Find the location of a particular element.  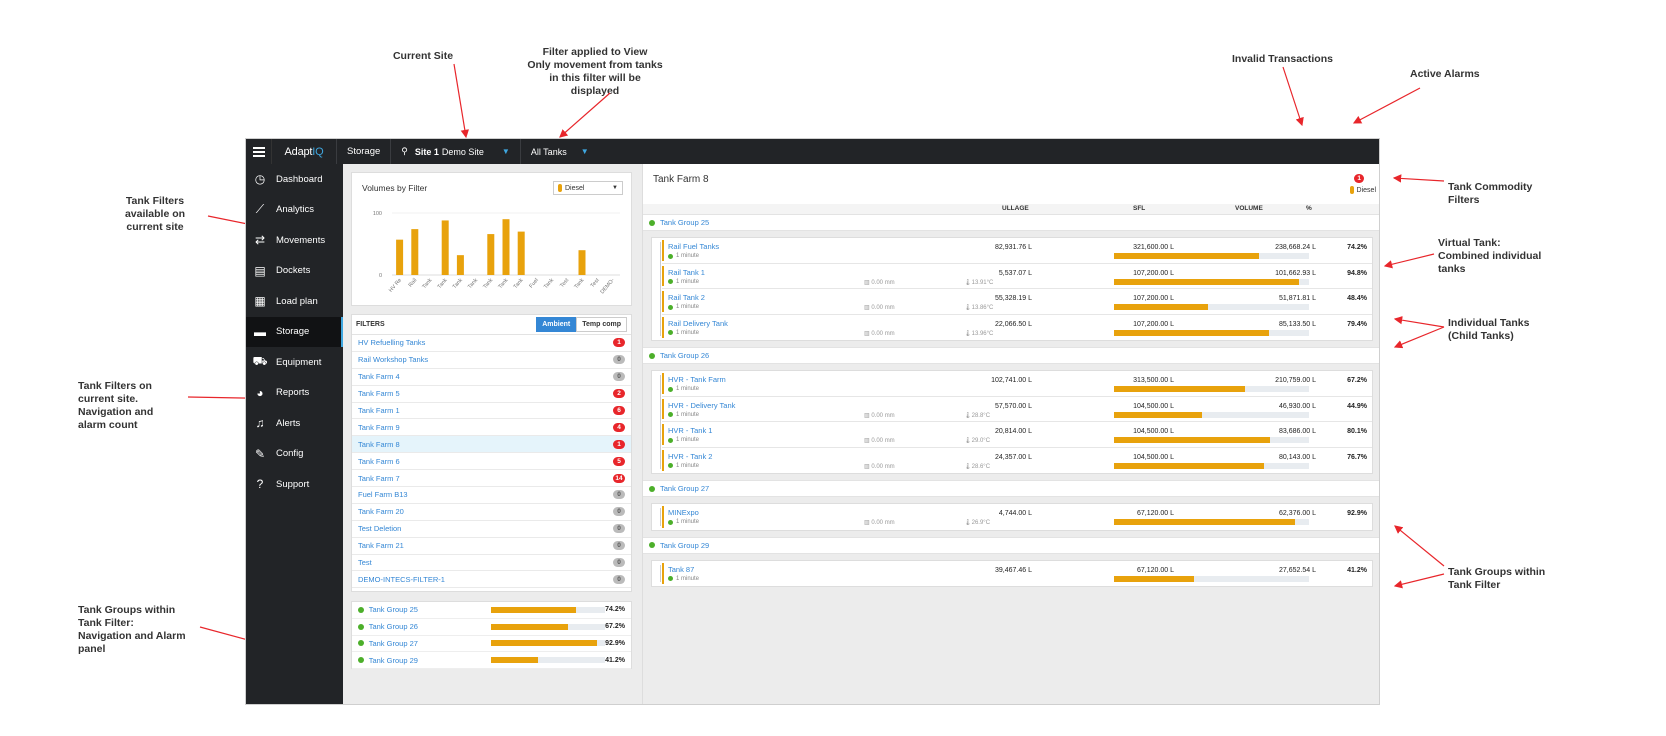

ruler-icon: ▥ is located at coordinates (868, 333).